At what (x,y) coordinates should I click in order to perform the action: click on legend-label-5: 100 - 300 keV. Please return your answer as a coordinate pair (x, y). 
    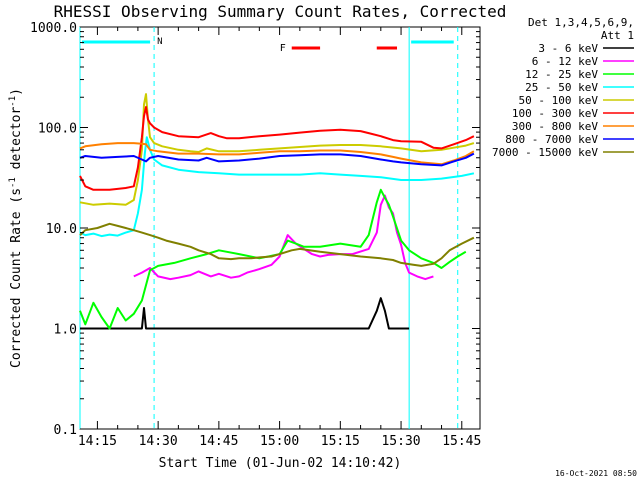
    Looking at the image, I should click on (555, 113).